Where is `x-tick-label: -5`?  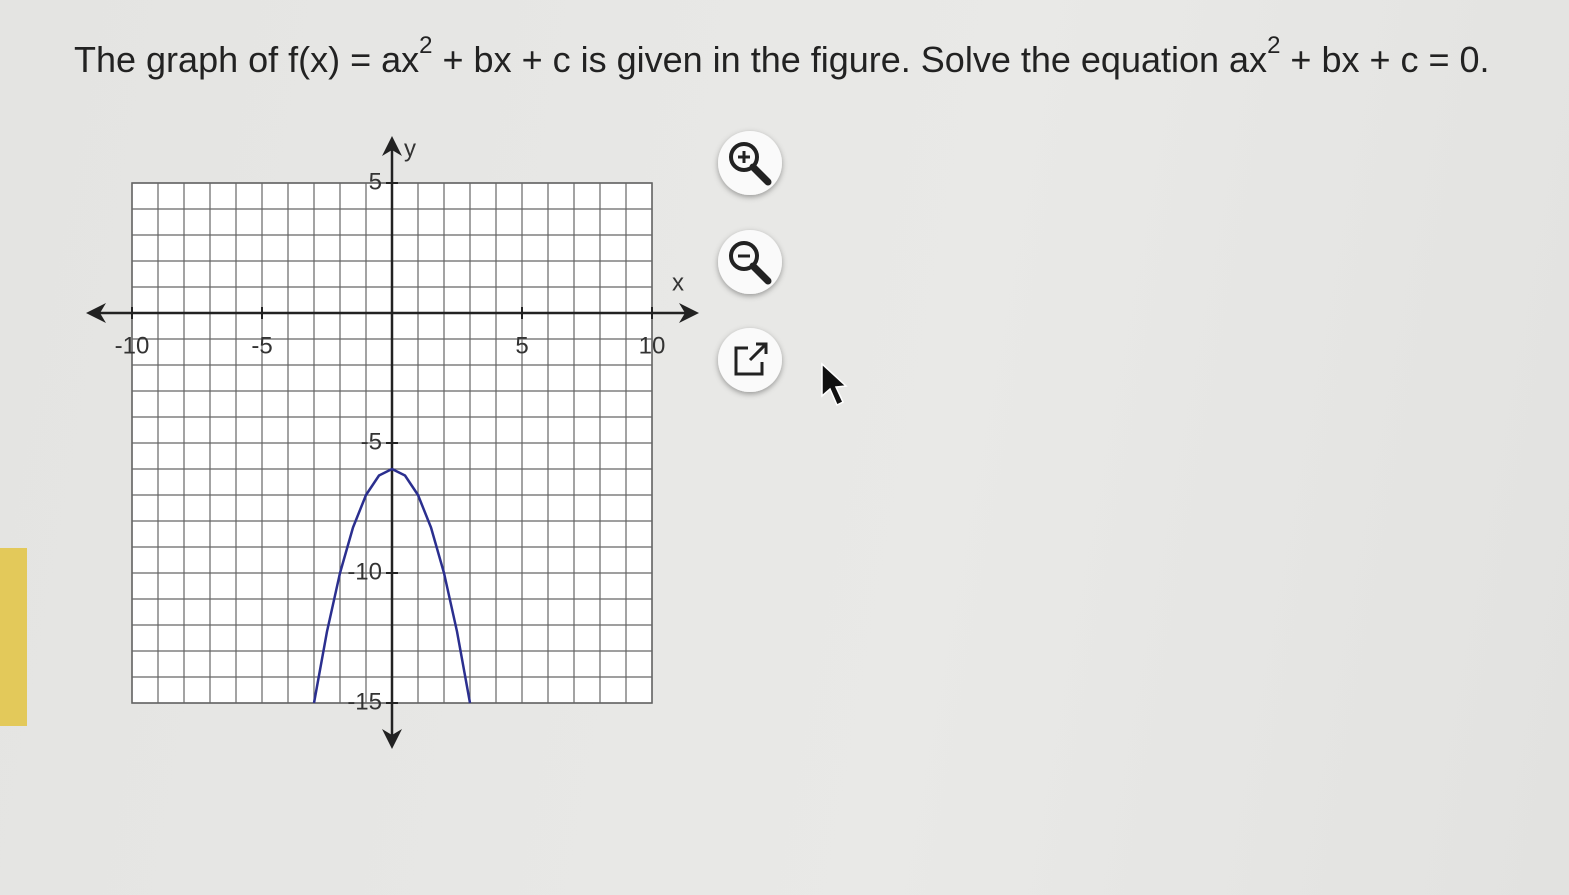
x-tick-label: -5 is located at coordinates (261, 345).